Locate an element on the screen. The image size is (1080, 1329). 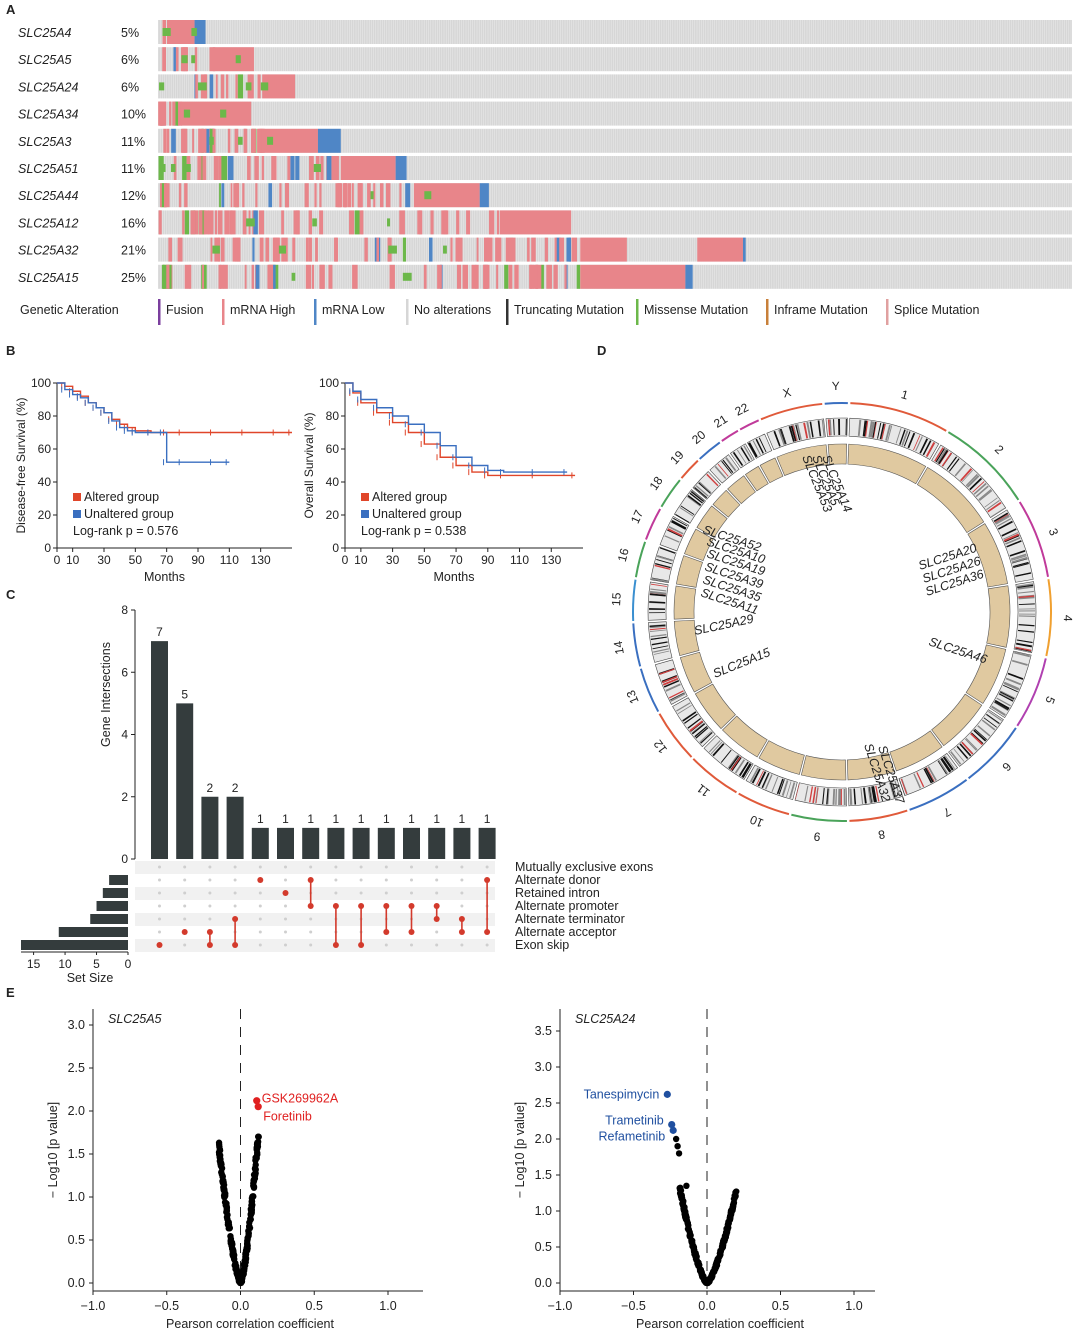
sample-columns is located at coordinates (614, 59).